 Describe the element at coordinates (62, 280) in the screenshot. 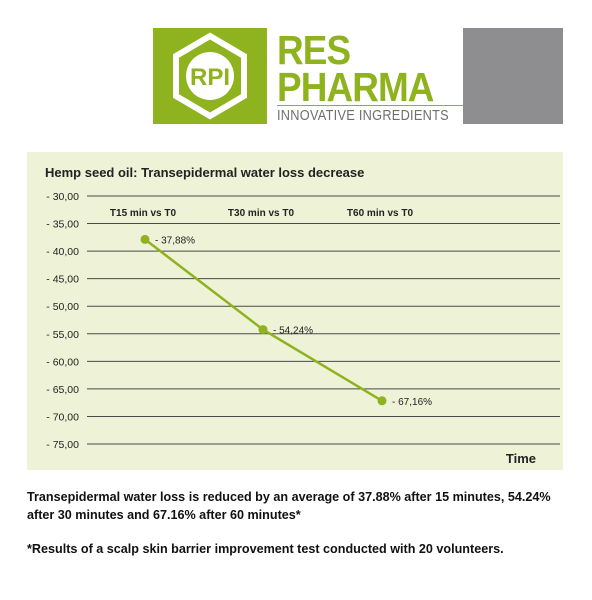

I see `y-tick-label: - 45,00` at that location.